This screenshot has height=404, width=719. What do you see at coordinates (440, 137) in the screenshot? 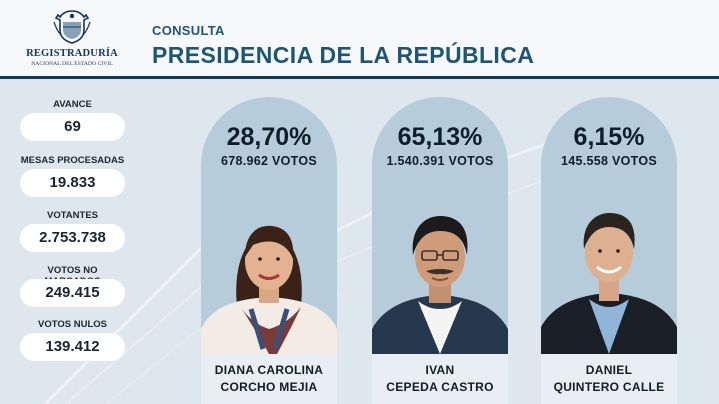
I see `candidate-percent: 65,13%` at bounding box center [440, 137].